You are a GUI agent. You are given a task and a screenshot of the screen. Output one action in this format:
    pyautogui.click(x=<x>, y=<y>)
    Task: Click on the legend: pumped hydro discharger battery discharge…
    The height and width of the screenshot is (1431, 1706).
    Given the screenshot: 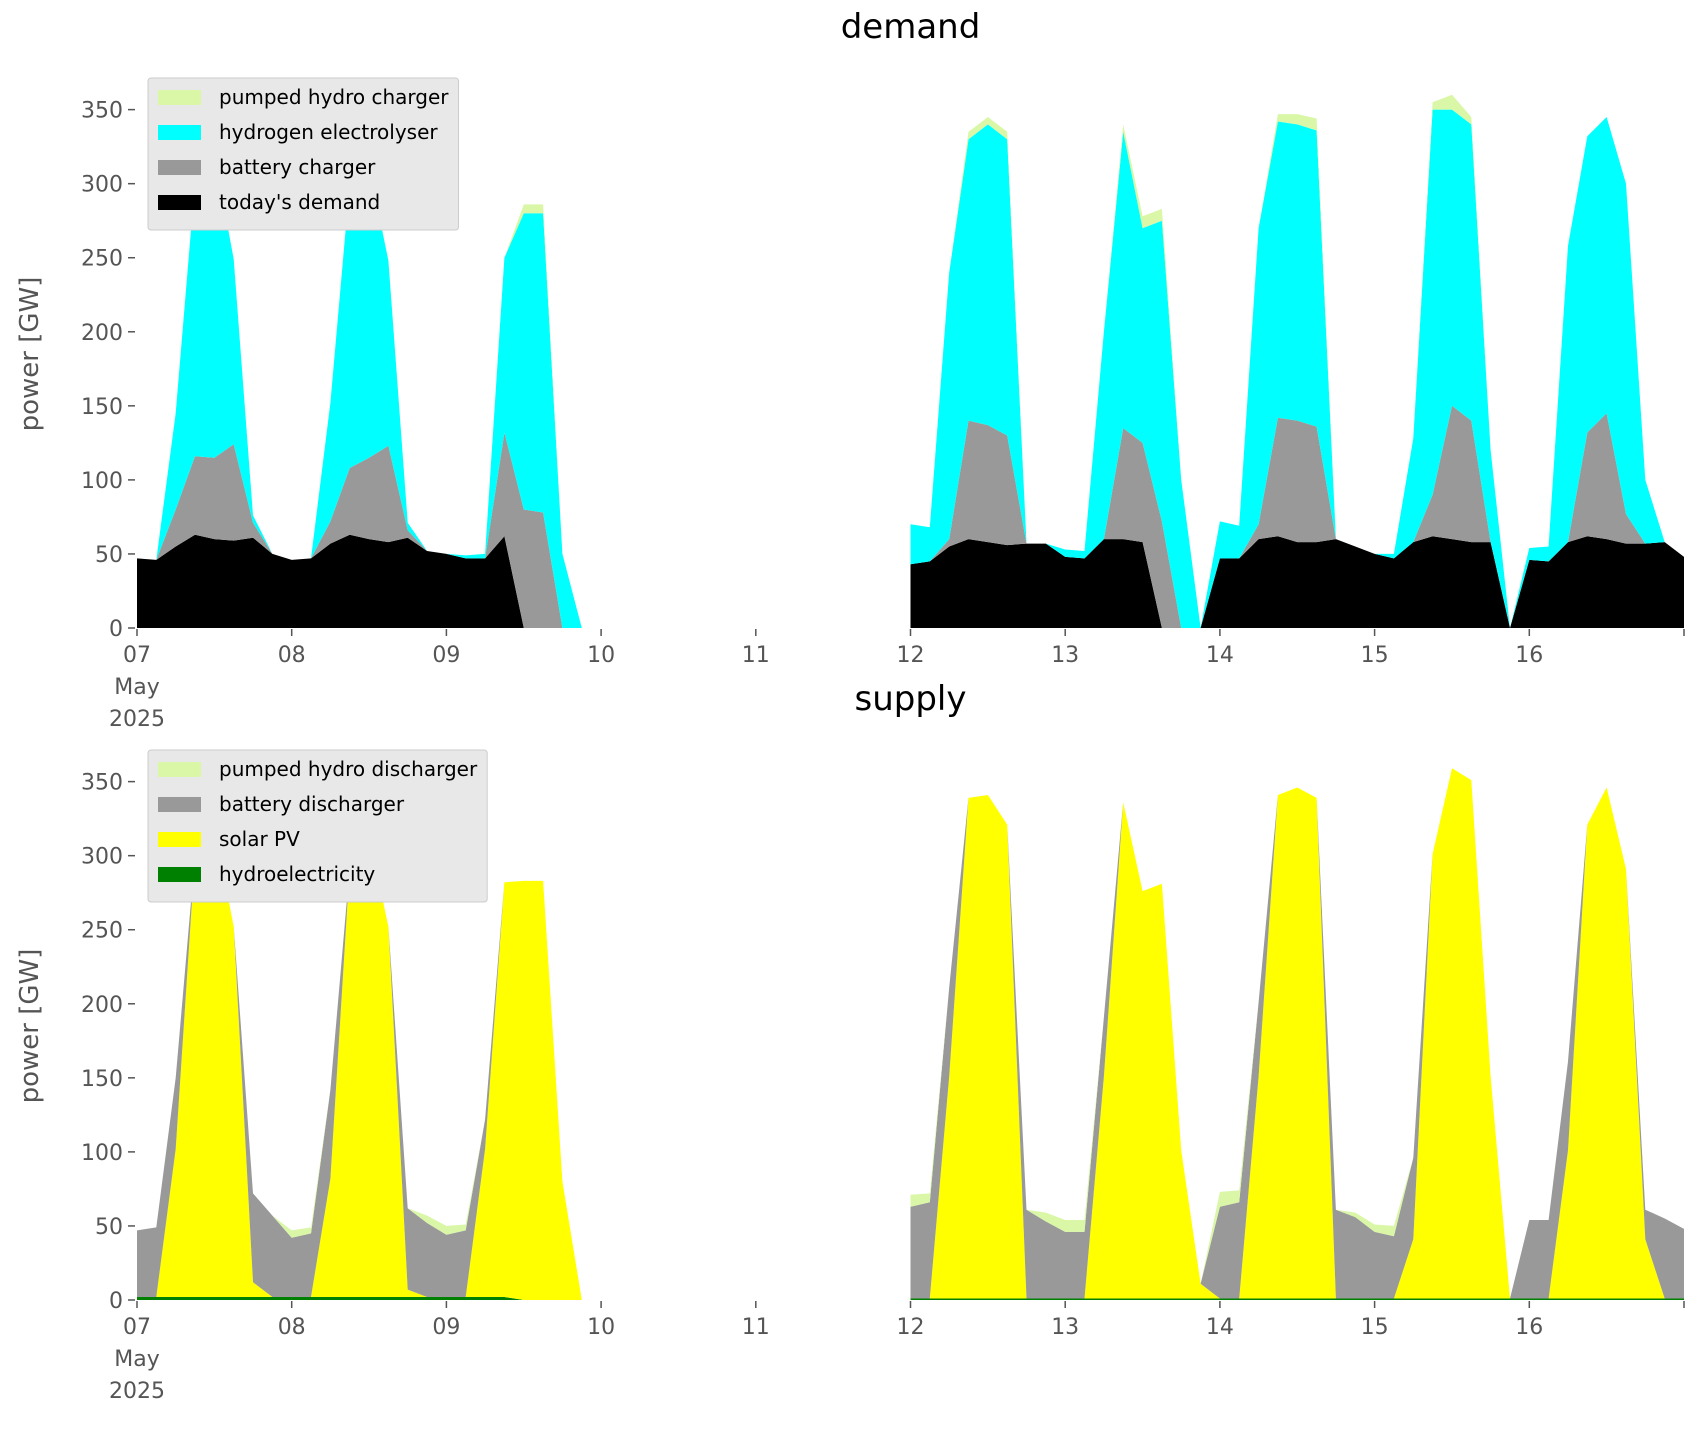 What is the action you would take?
    pyautogui.click(x=317, y=826)
    